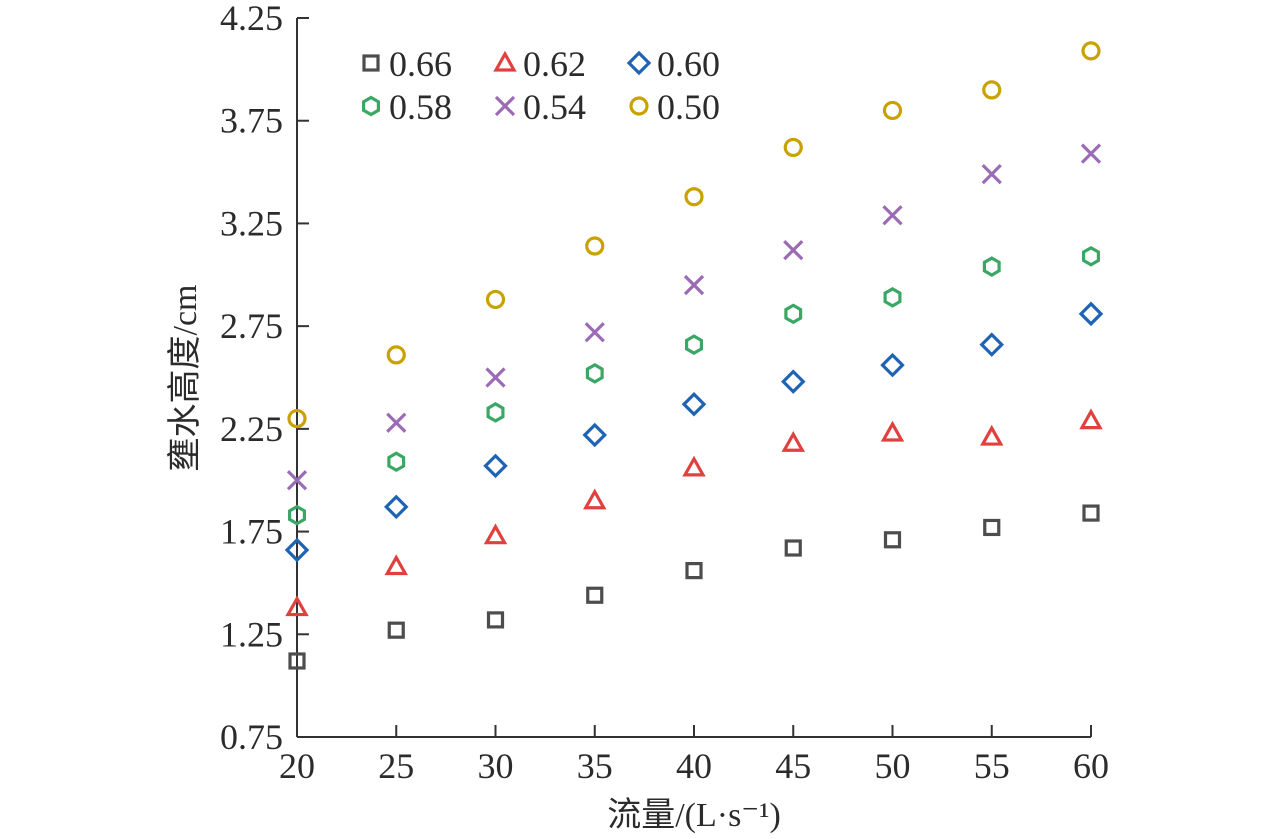 This screenshot has width=1276, height=839. What do you see at coordinates (694, 815) in the screenshot?
I see `x-axis-title: 流量/(L·s⁻¹)` at bounding box center [694, 815].